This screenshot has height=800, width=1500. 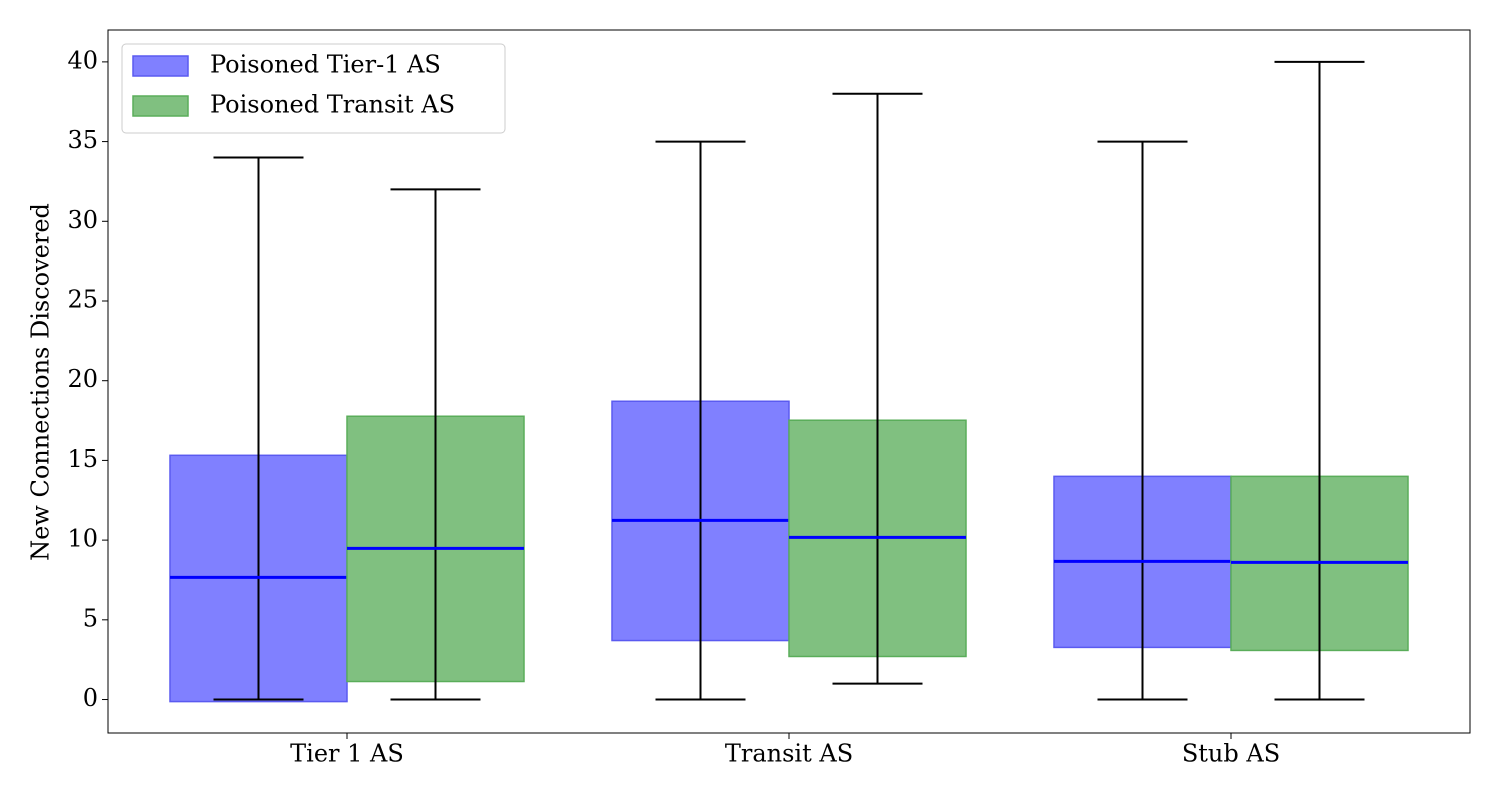 I want to click on y-tick-label: 10, so click(x=82, y=539).